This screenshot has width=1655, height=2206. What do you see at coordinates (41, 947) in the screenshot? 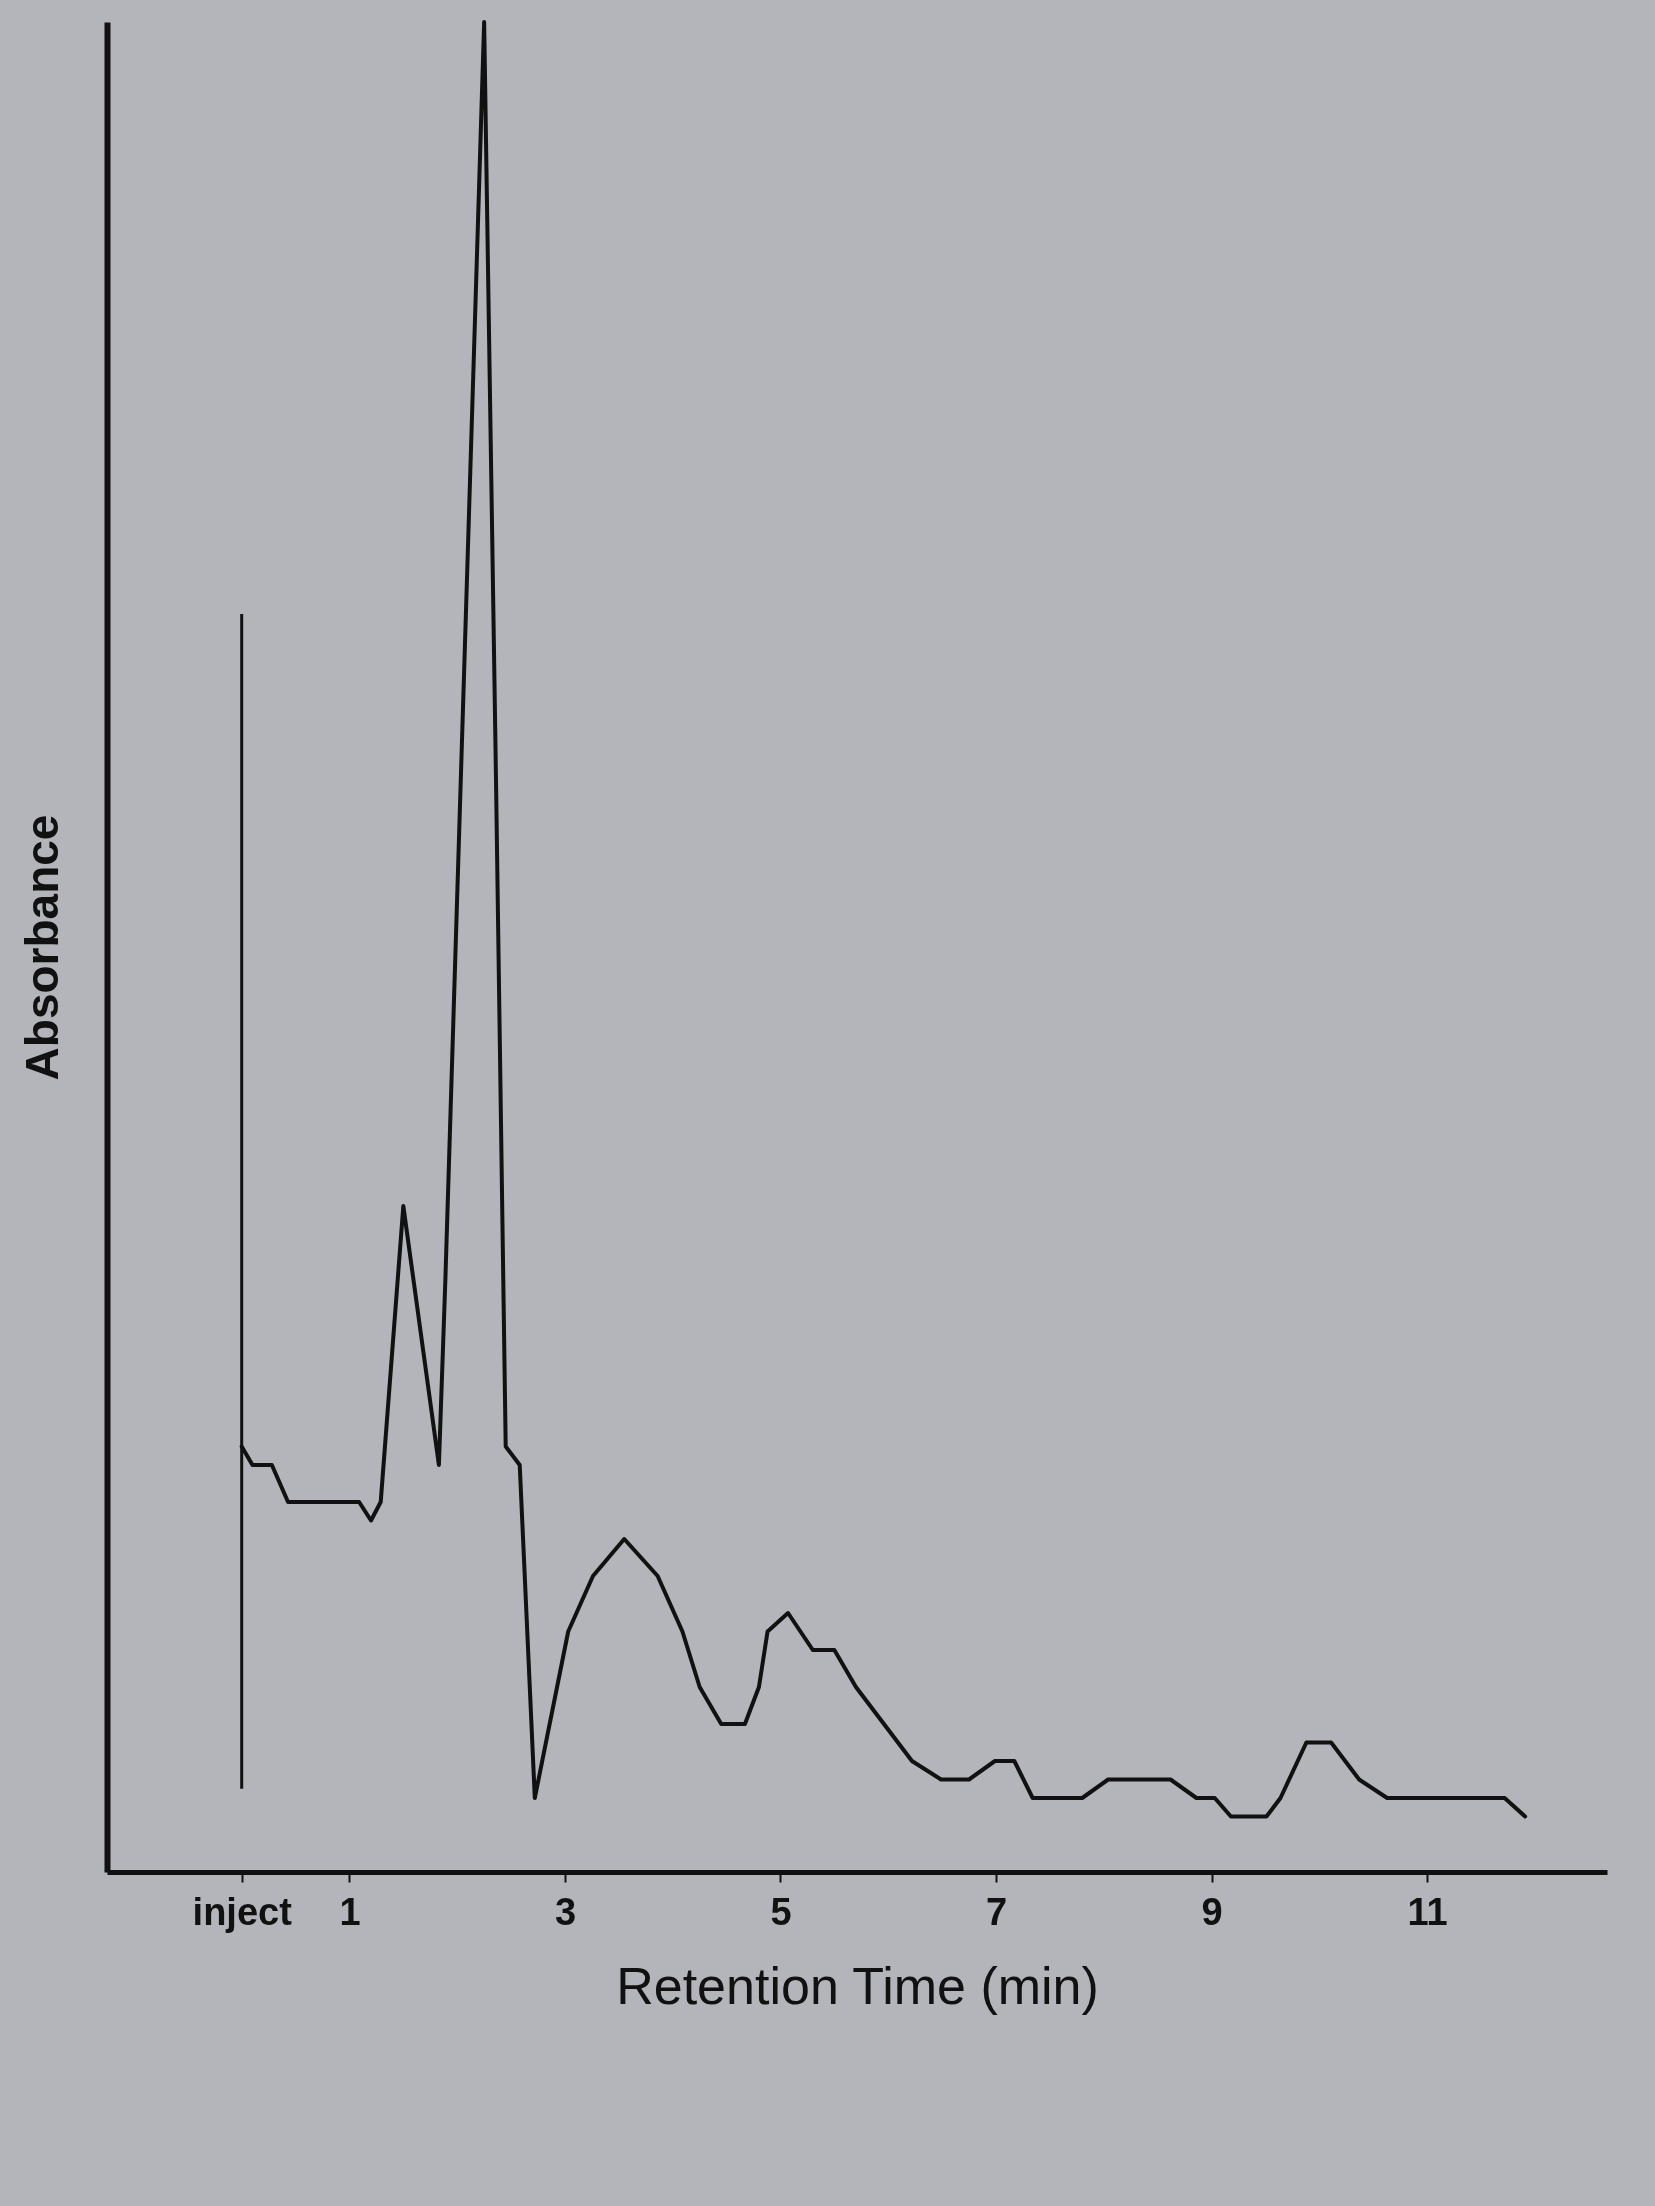
I see `y-axis-title: Absorbance` at bounding box center [41, 947].